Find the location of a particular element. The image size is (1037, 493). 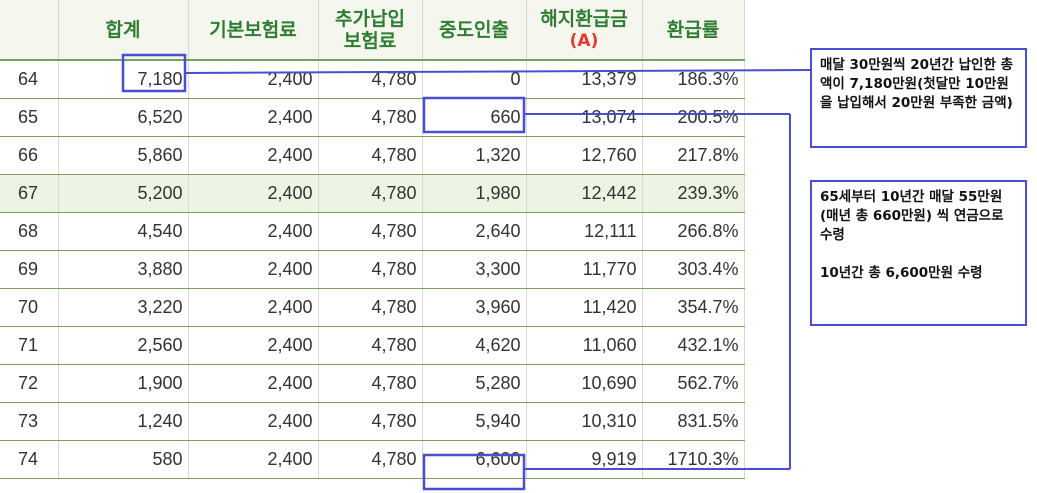

cell-surrender: 12,442 is located at coordinates (584, 193).